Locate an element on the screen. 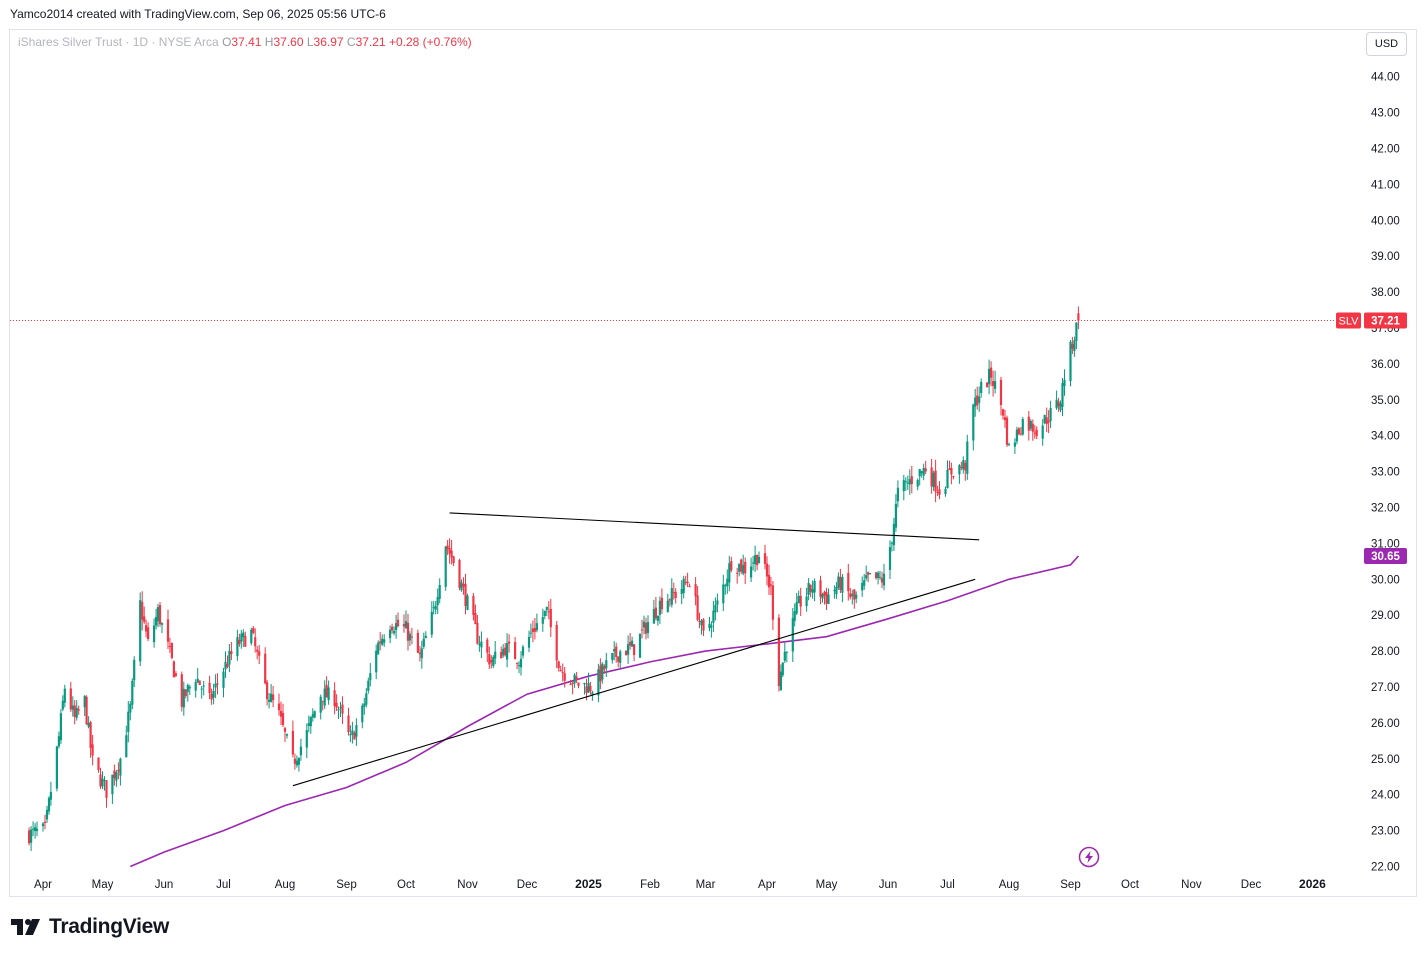 The width and height of the screenshot is (1426, 958). currency-button: USD is located at coordinates (1386, 44).